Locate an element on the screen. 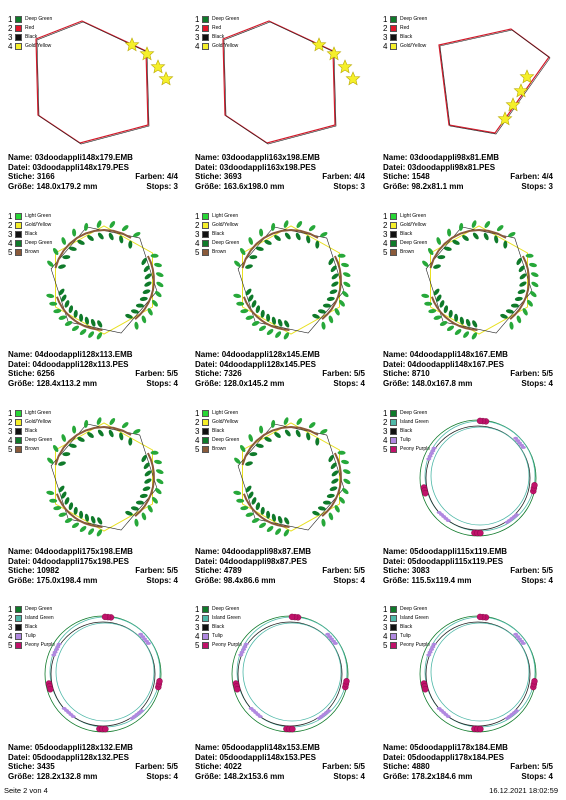 The image size is (566, 800). info-left: Größe: 98.2x81.1 mm is located at coordinates (423, 187).